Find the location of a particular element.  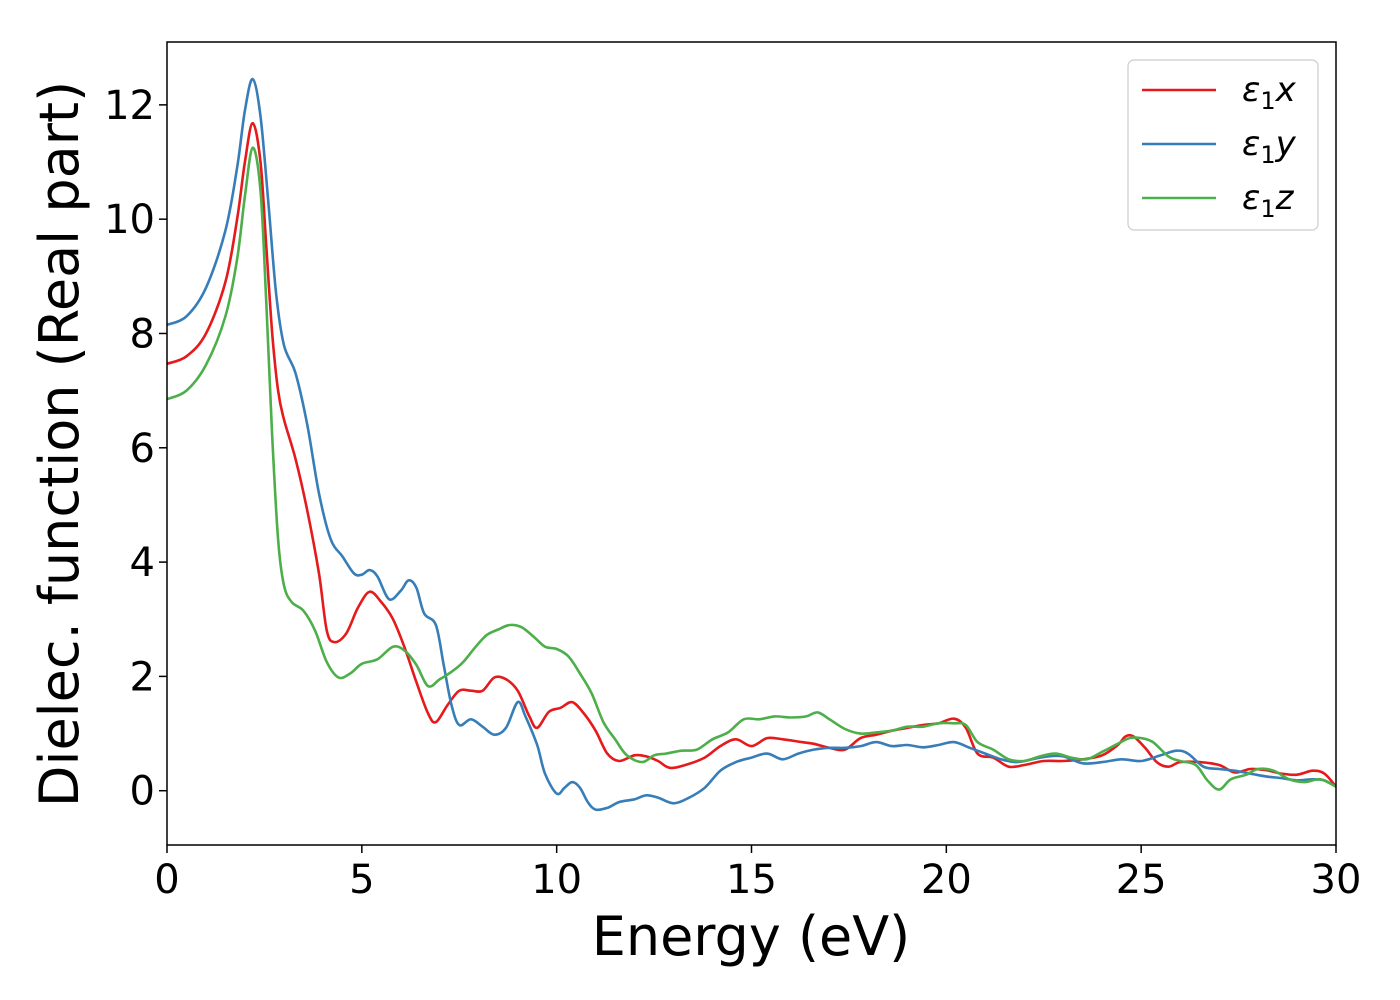

y-tick-label: 4 is located at coordinates (142, 563).